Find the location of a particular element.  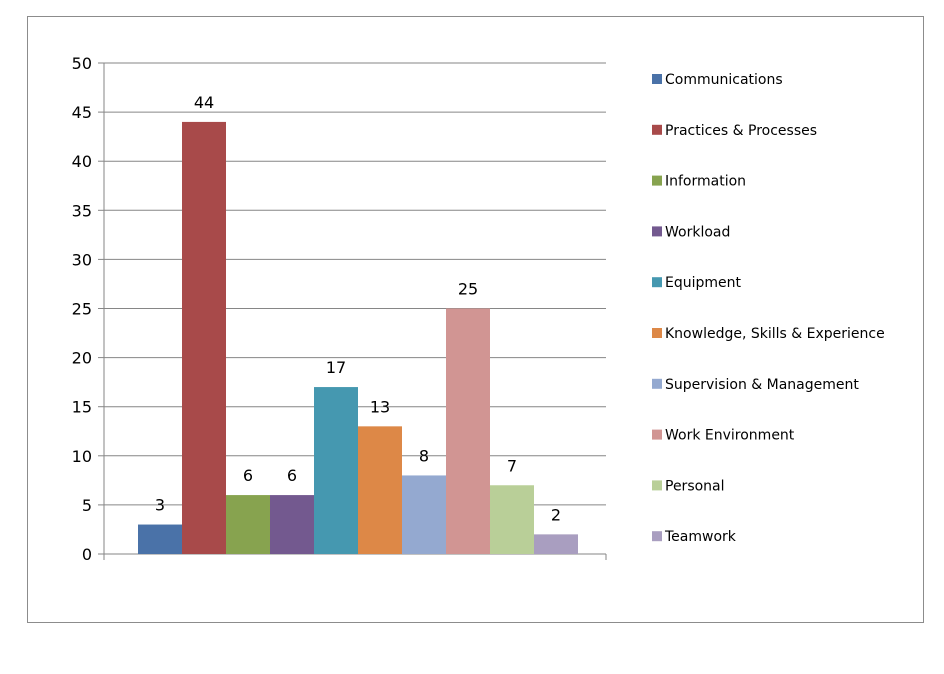

y-tick-label: 25 is located at coordinates (82, 309).